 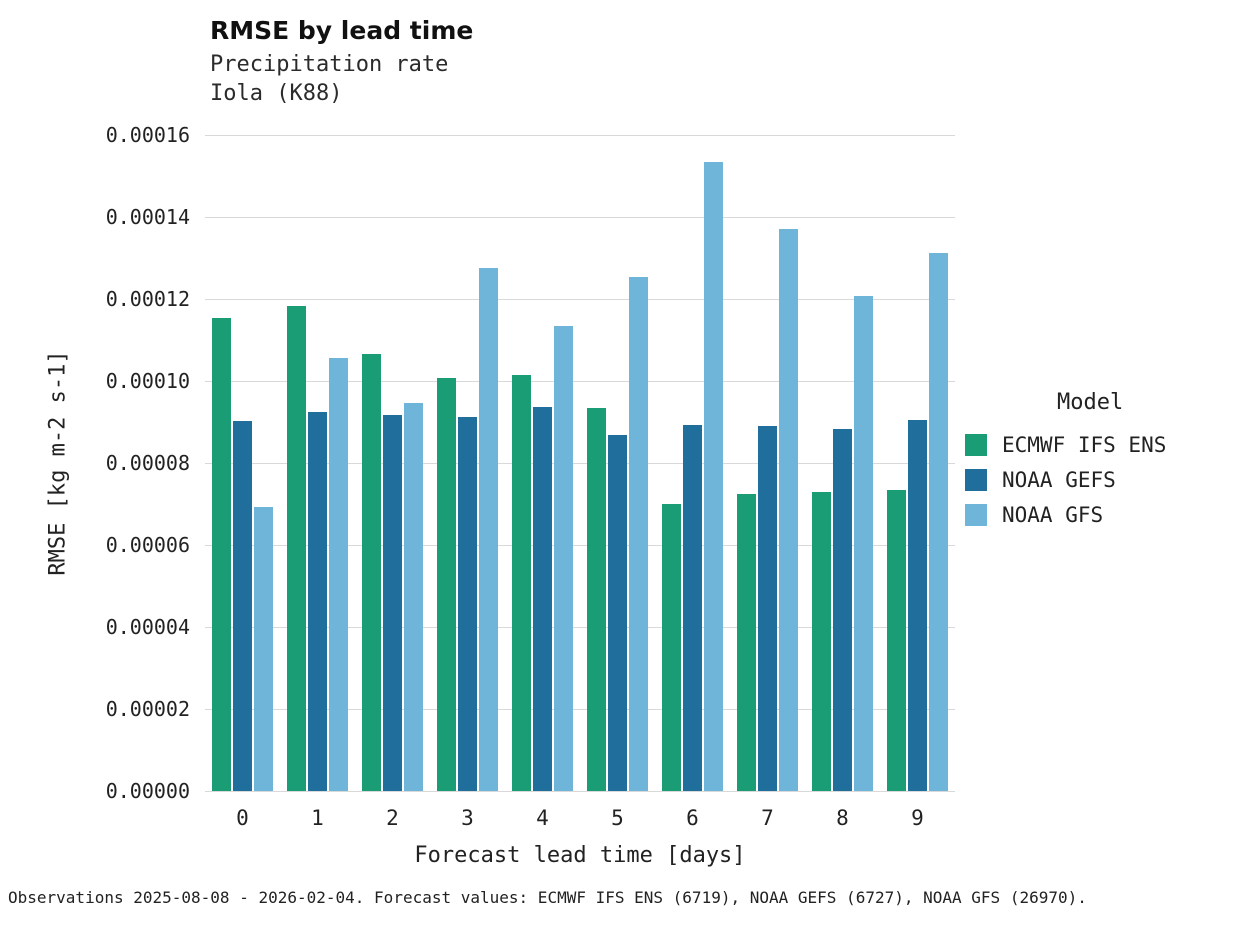 What do you see at coordinates (147, 299) in the screenshot?
I see `y-tick-label: 0.00012` at bounding box center [147, 299].